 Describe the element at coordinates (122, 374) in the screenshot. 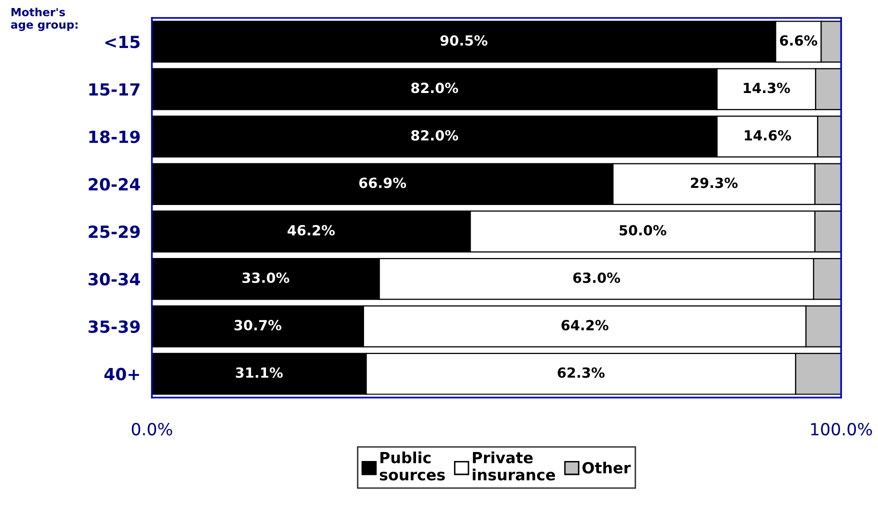

I see `y-tick-label: 40+` at that location.